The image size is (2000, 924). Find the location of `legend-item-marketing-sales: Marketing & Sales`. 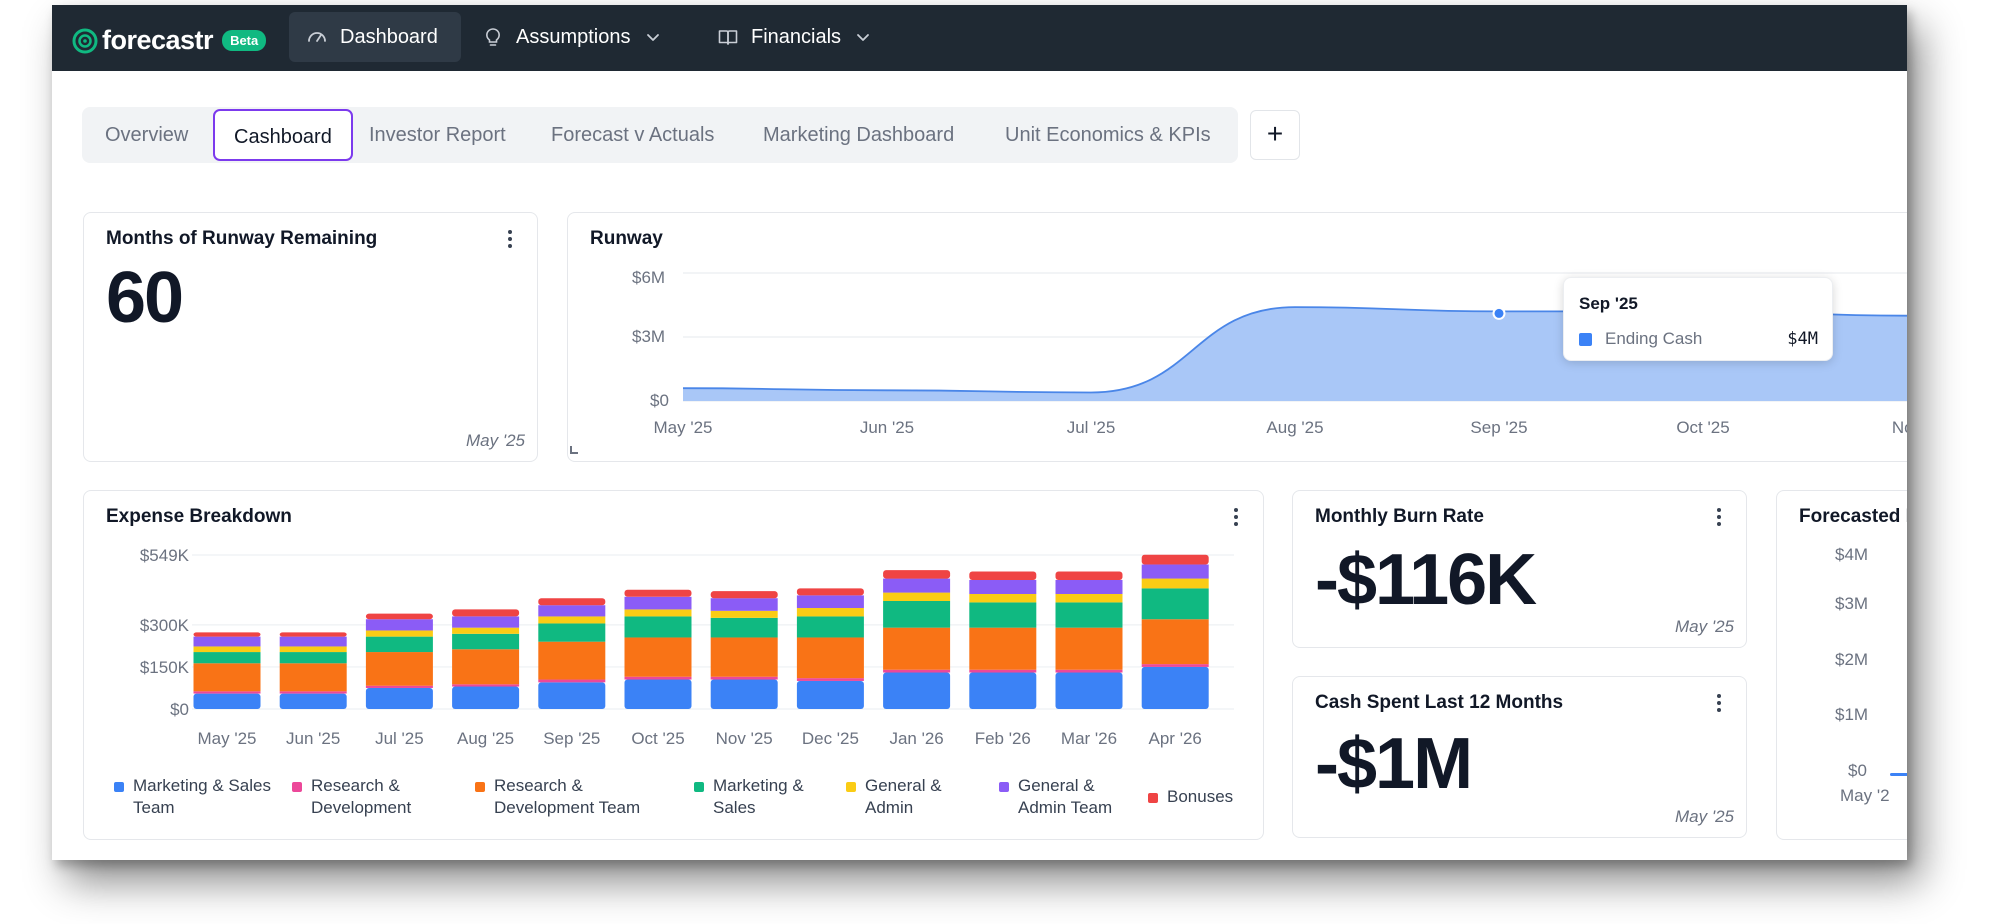

legend-item-marketing-sales: Marketing & Sales is located at coordinates (761, 797).